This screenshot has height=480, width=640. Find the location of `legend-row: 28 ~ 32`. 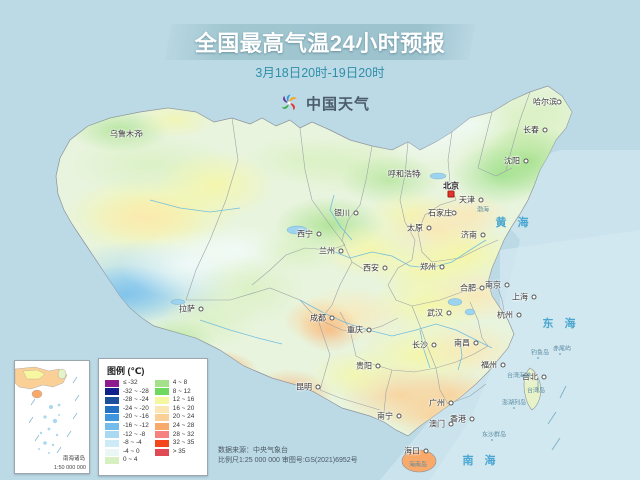

legend-row: 28 ~ 32 is located at coordinates (174, 435).